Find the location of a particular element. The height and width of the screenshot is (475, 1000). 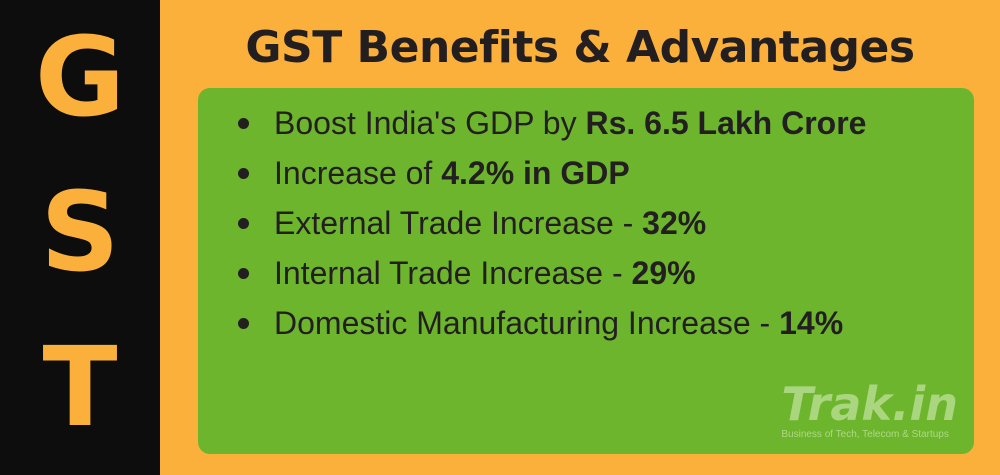

list-item: External Trade Increase - 32% is located at coordinates (593, 223).